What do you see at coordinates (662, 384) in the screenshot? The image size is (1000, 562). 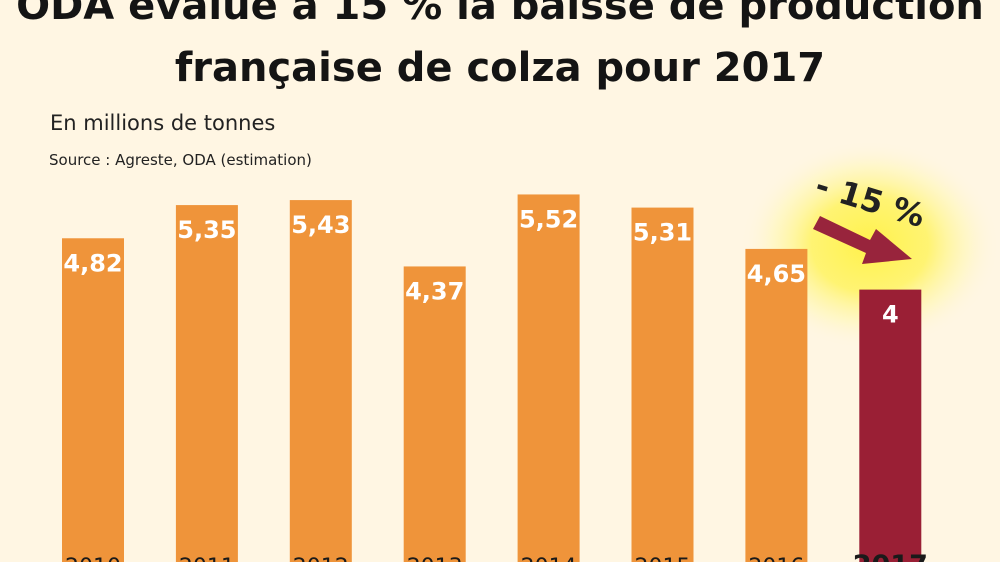 I see `bar-2015` at bounding box center [662, 384].